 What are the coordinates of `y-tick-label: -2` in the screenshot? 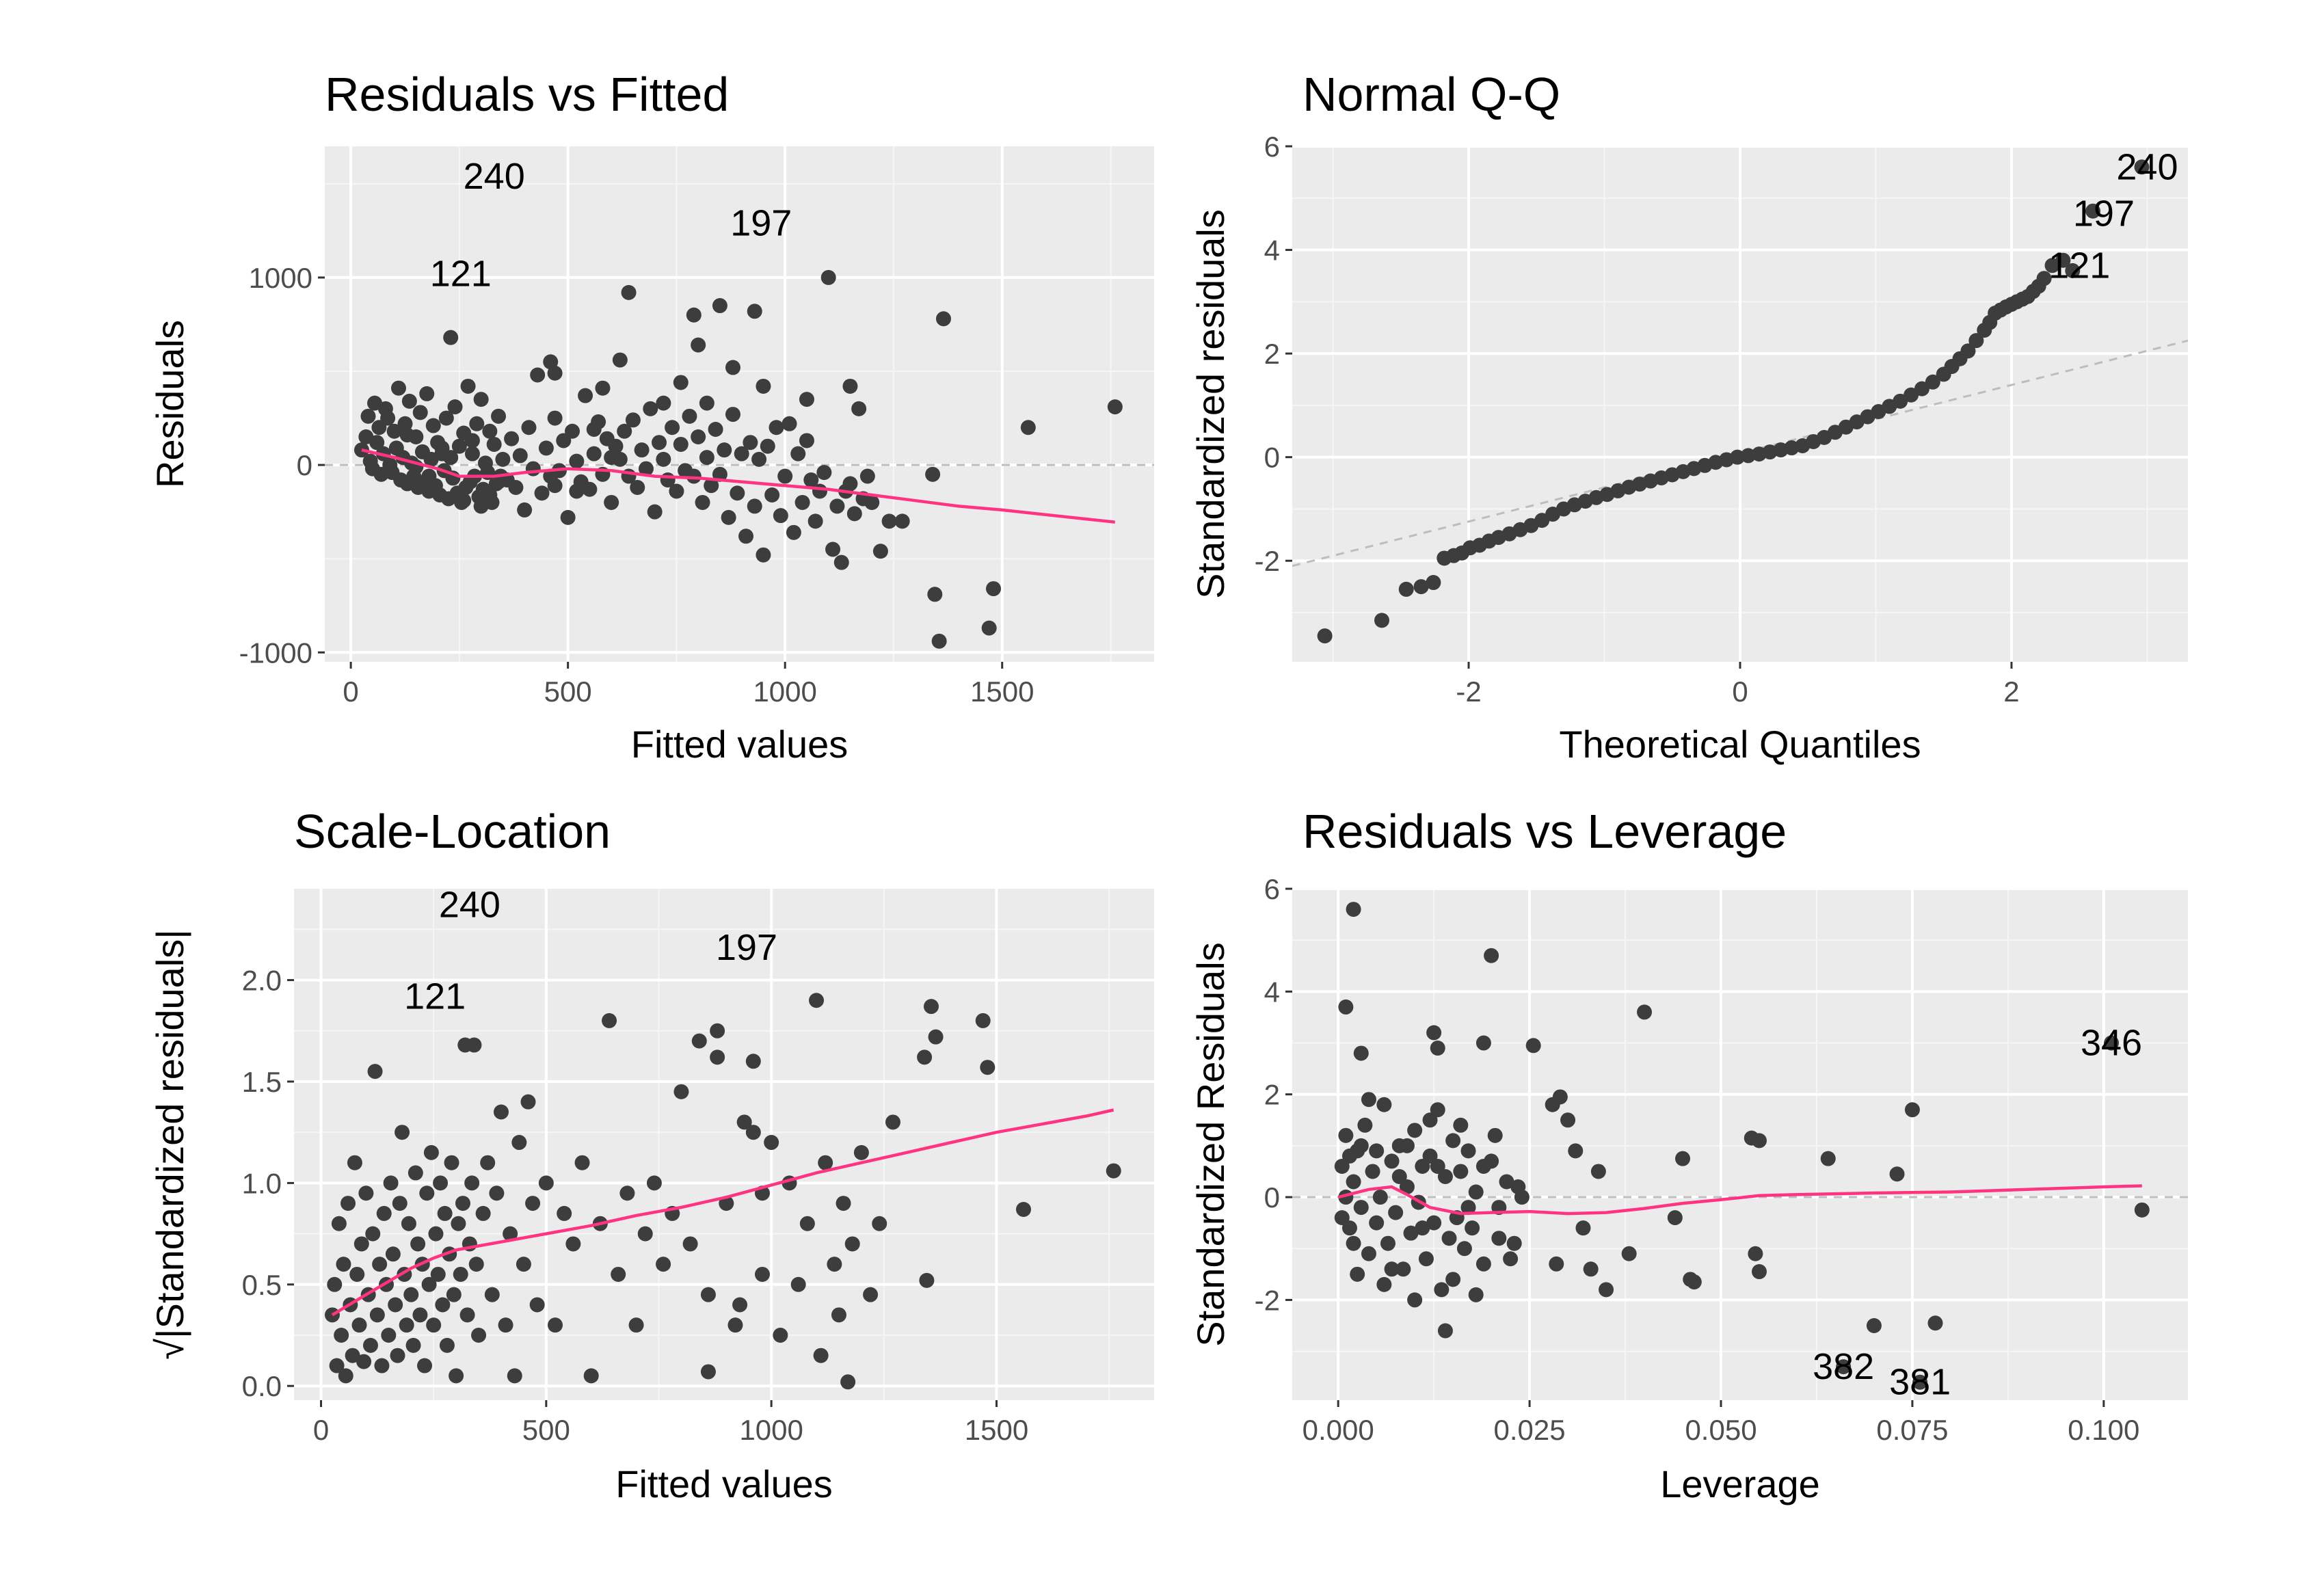 It's located at (1267, 1300).